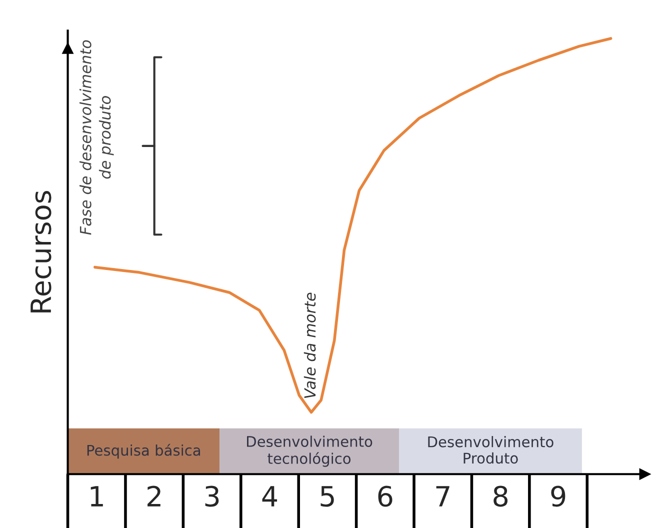 This screenshot has height=528, width=658. I want to click on x-tick-label: 3, so click(212, 496).